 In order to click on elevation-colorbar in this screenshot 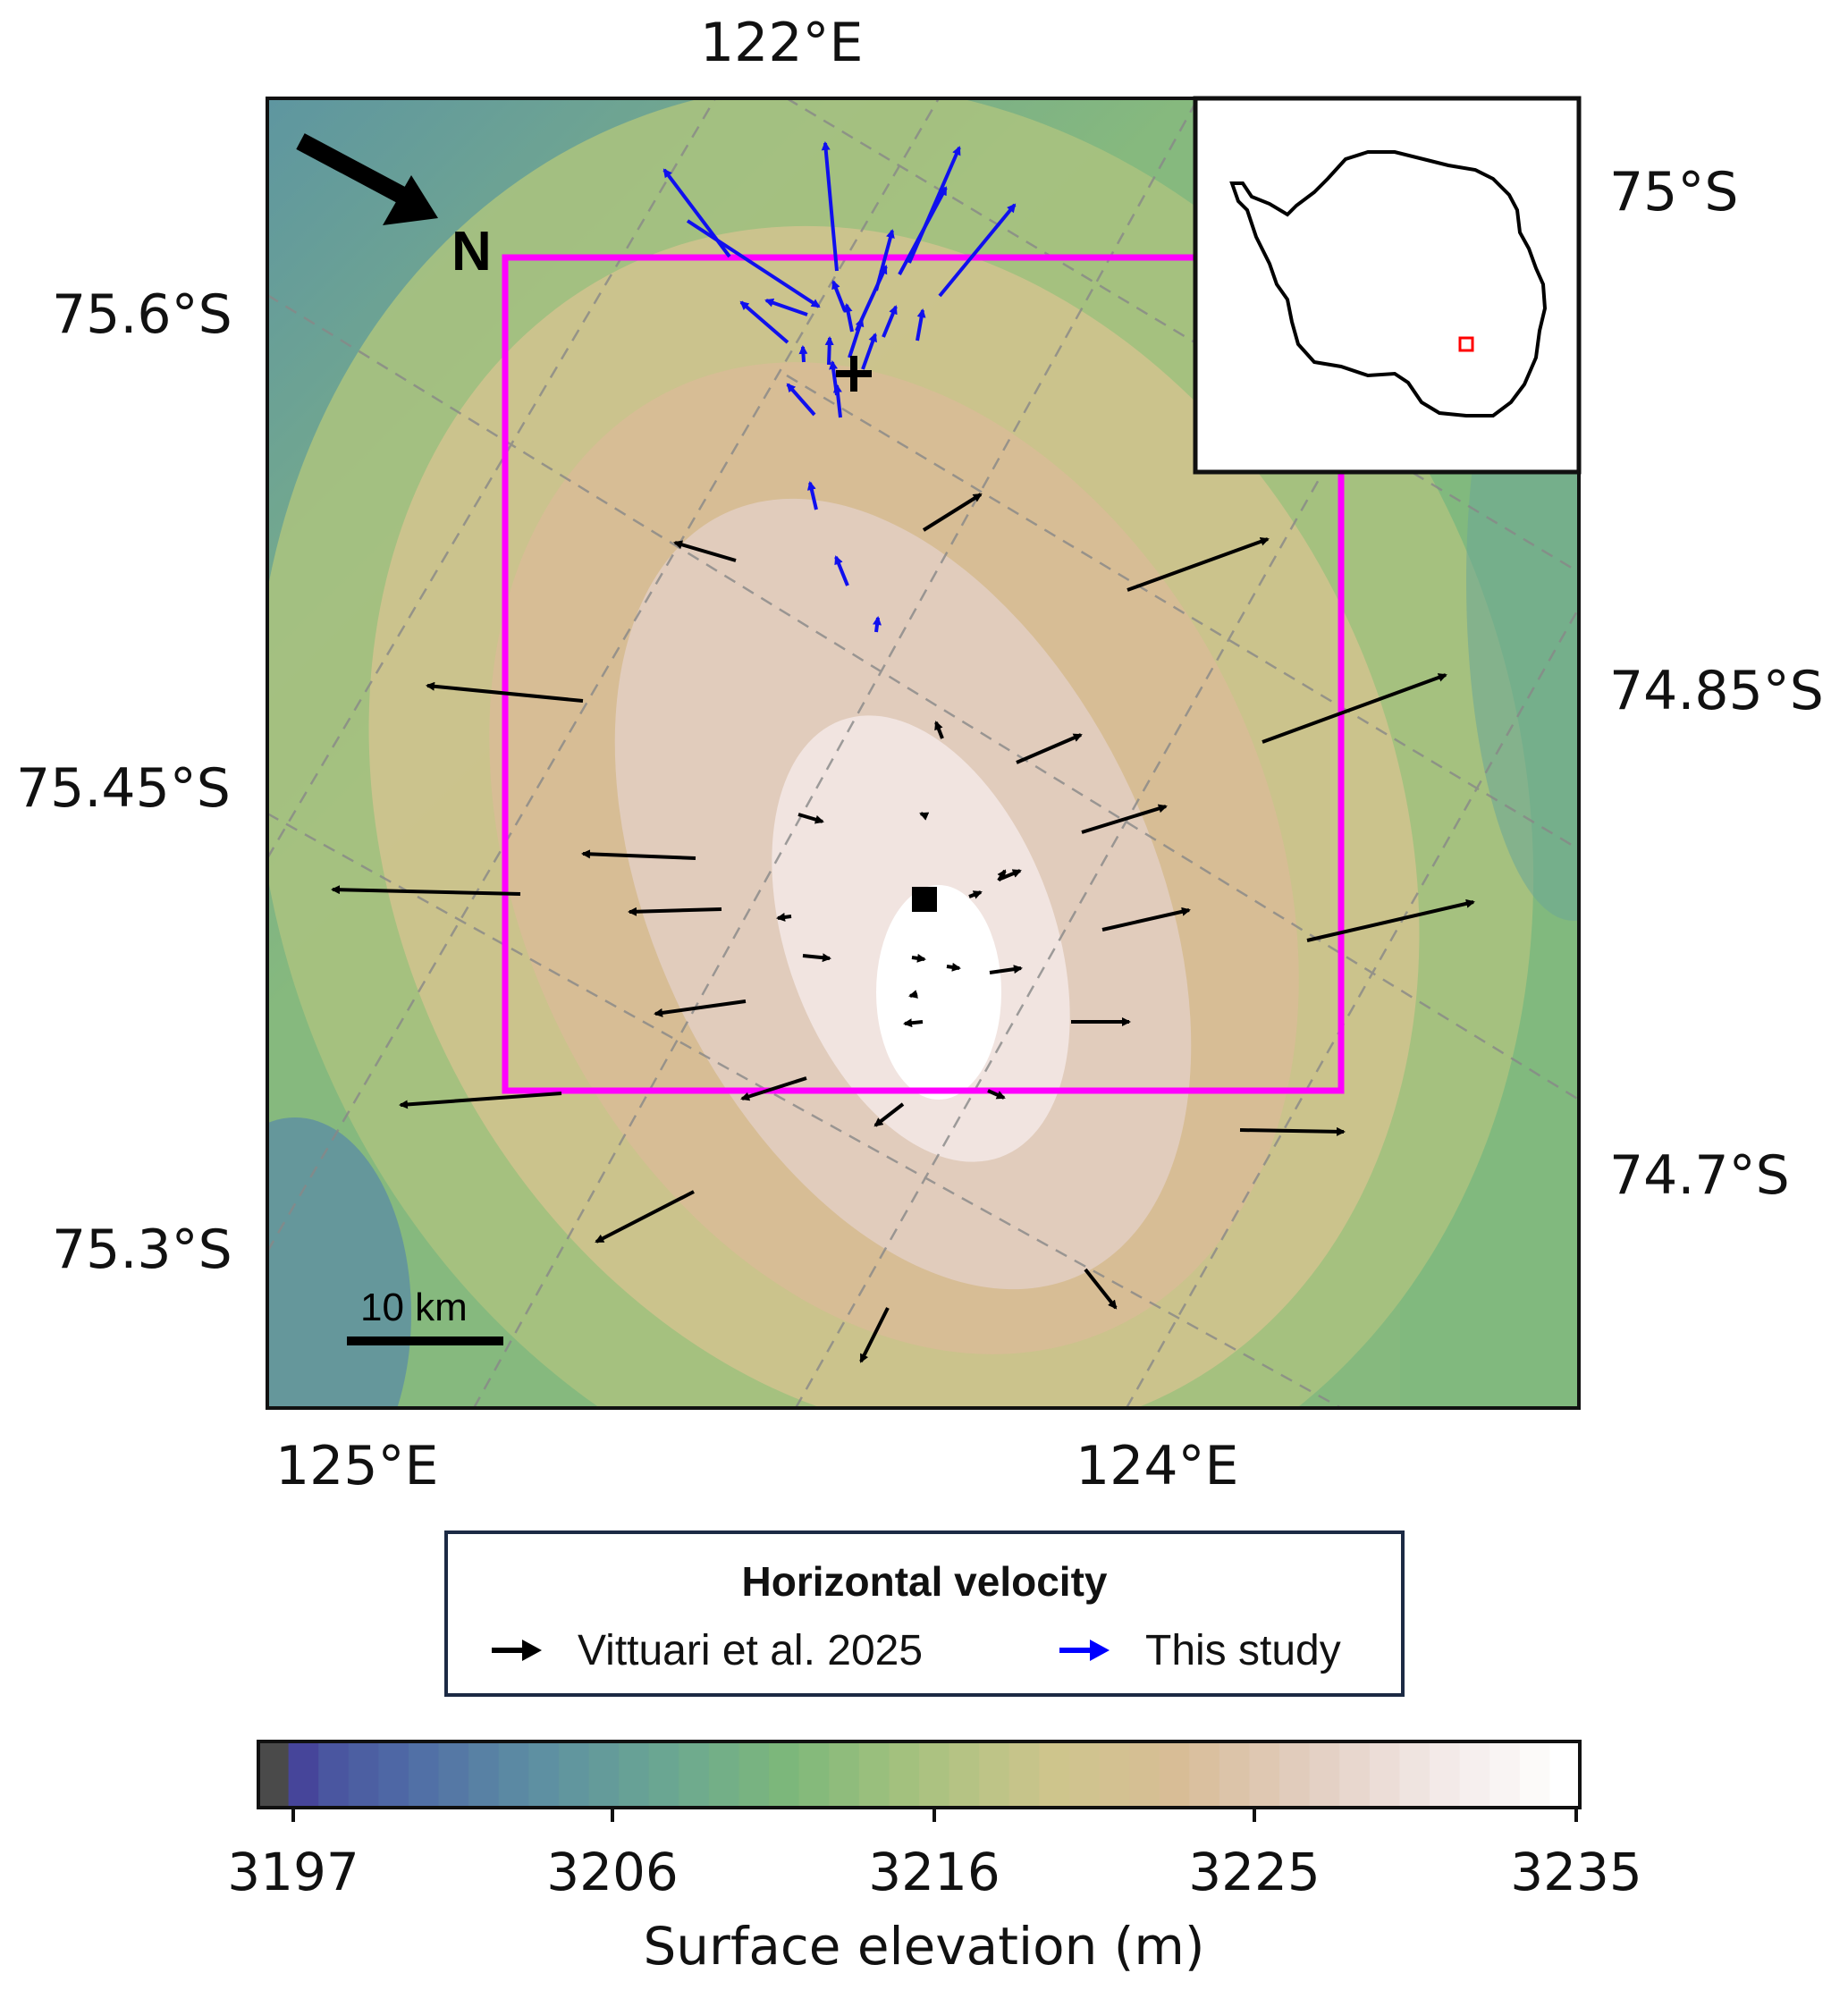, I will do `click(919, 1781)`.